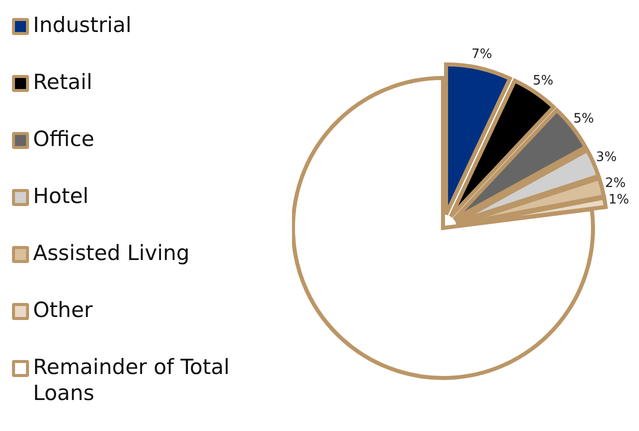  Describe the element at coordinates (482, 54) in the screenshot. I see `data-label: 7%` at that location.